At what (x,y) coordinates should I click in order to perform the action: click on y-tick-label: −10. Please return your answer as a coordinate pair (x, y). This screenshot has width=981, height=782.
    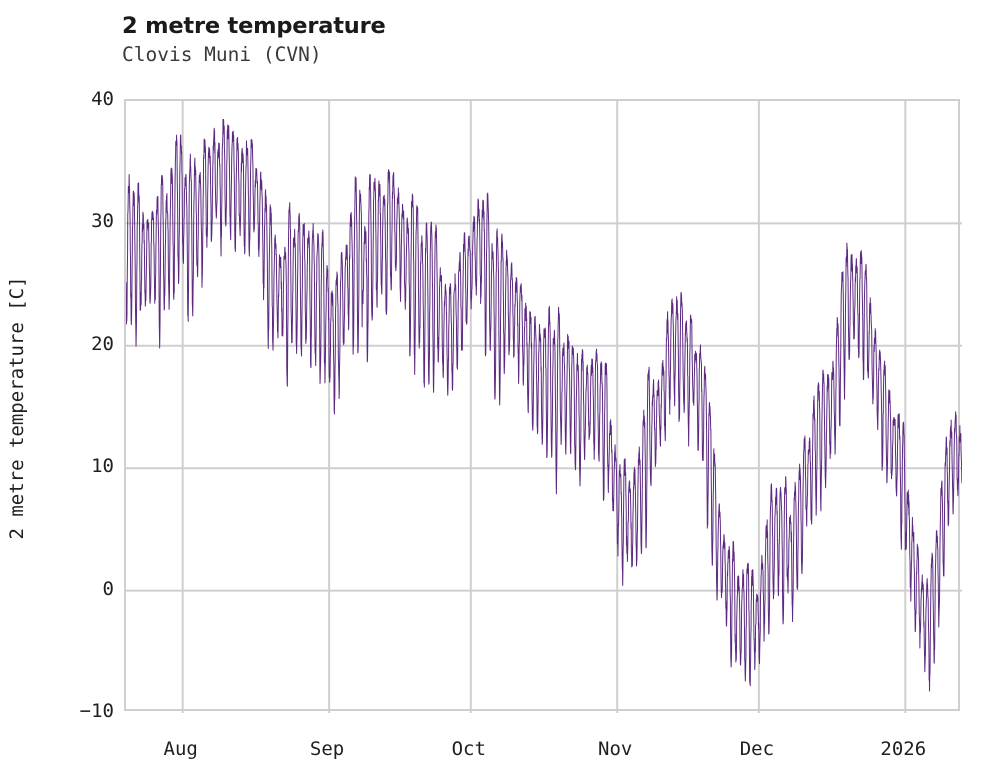
    Looking at the image, I should click on (96, 711).